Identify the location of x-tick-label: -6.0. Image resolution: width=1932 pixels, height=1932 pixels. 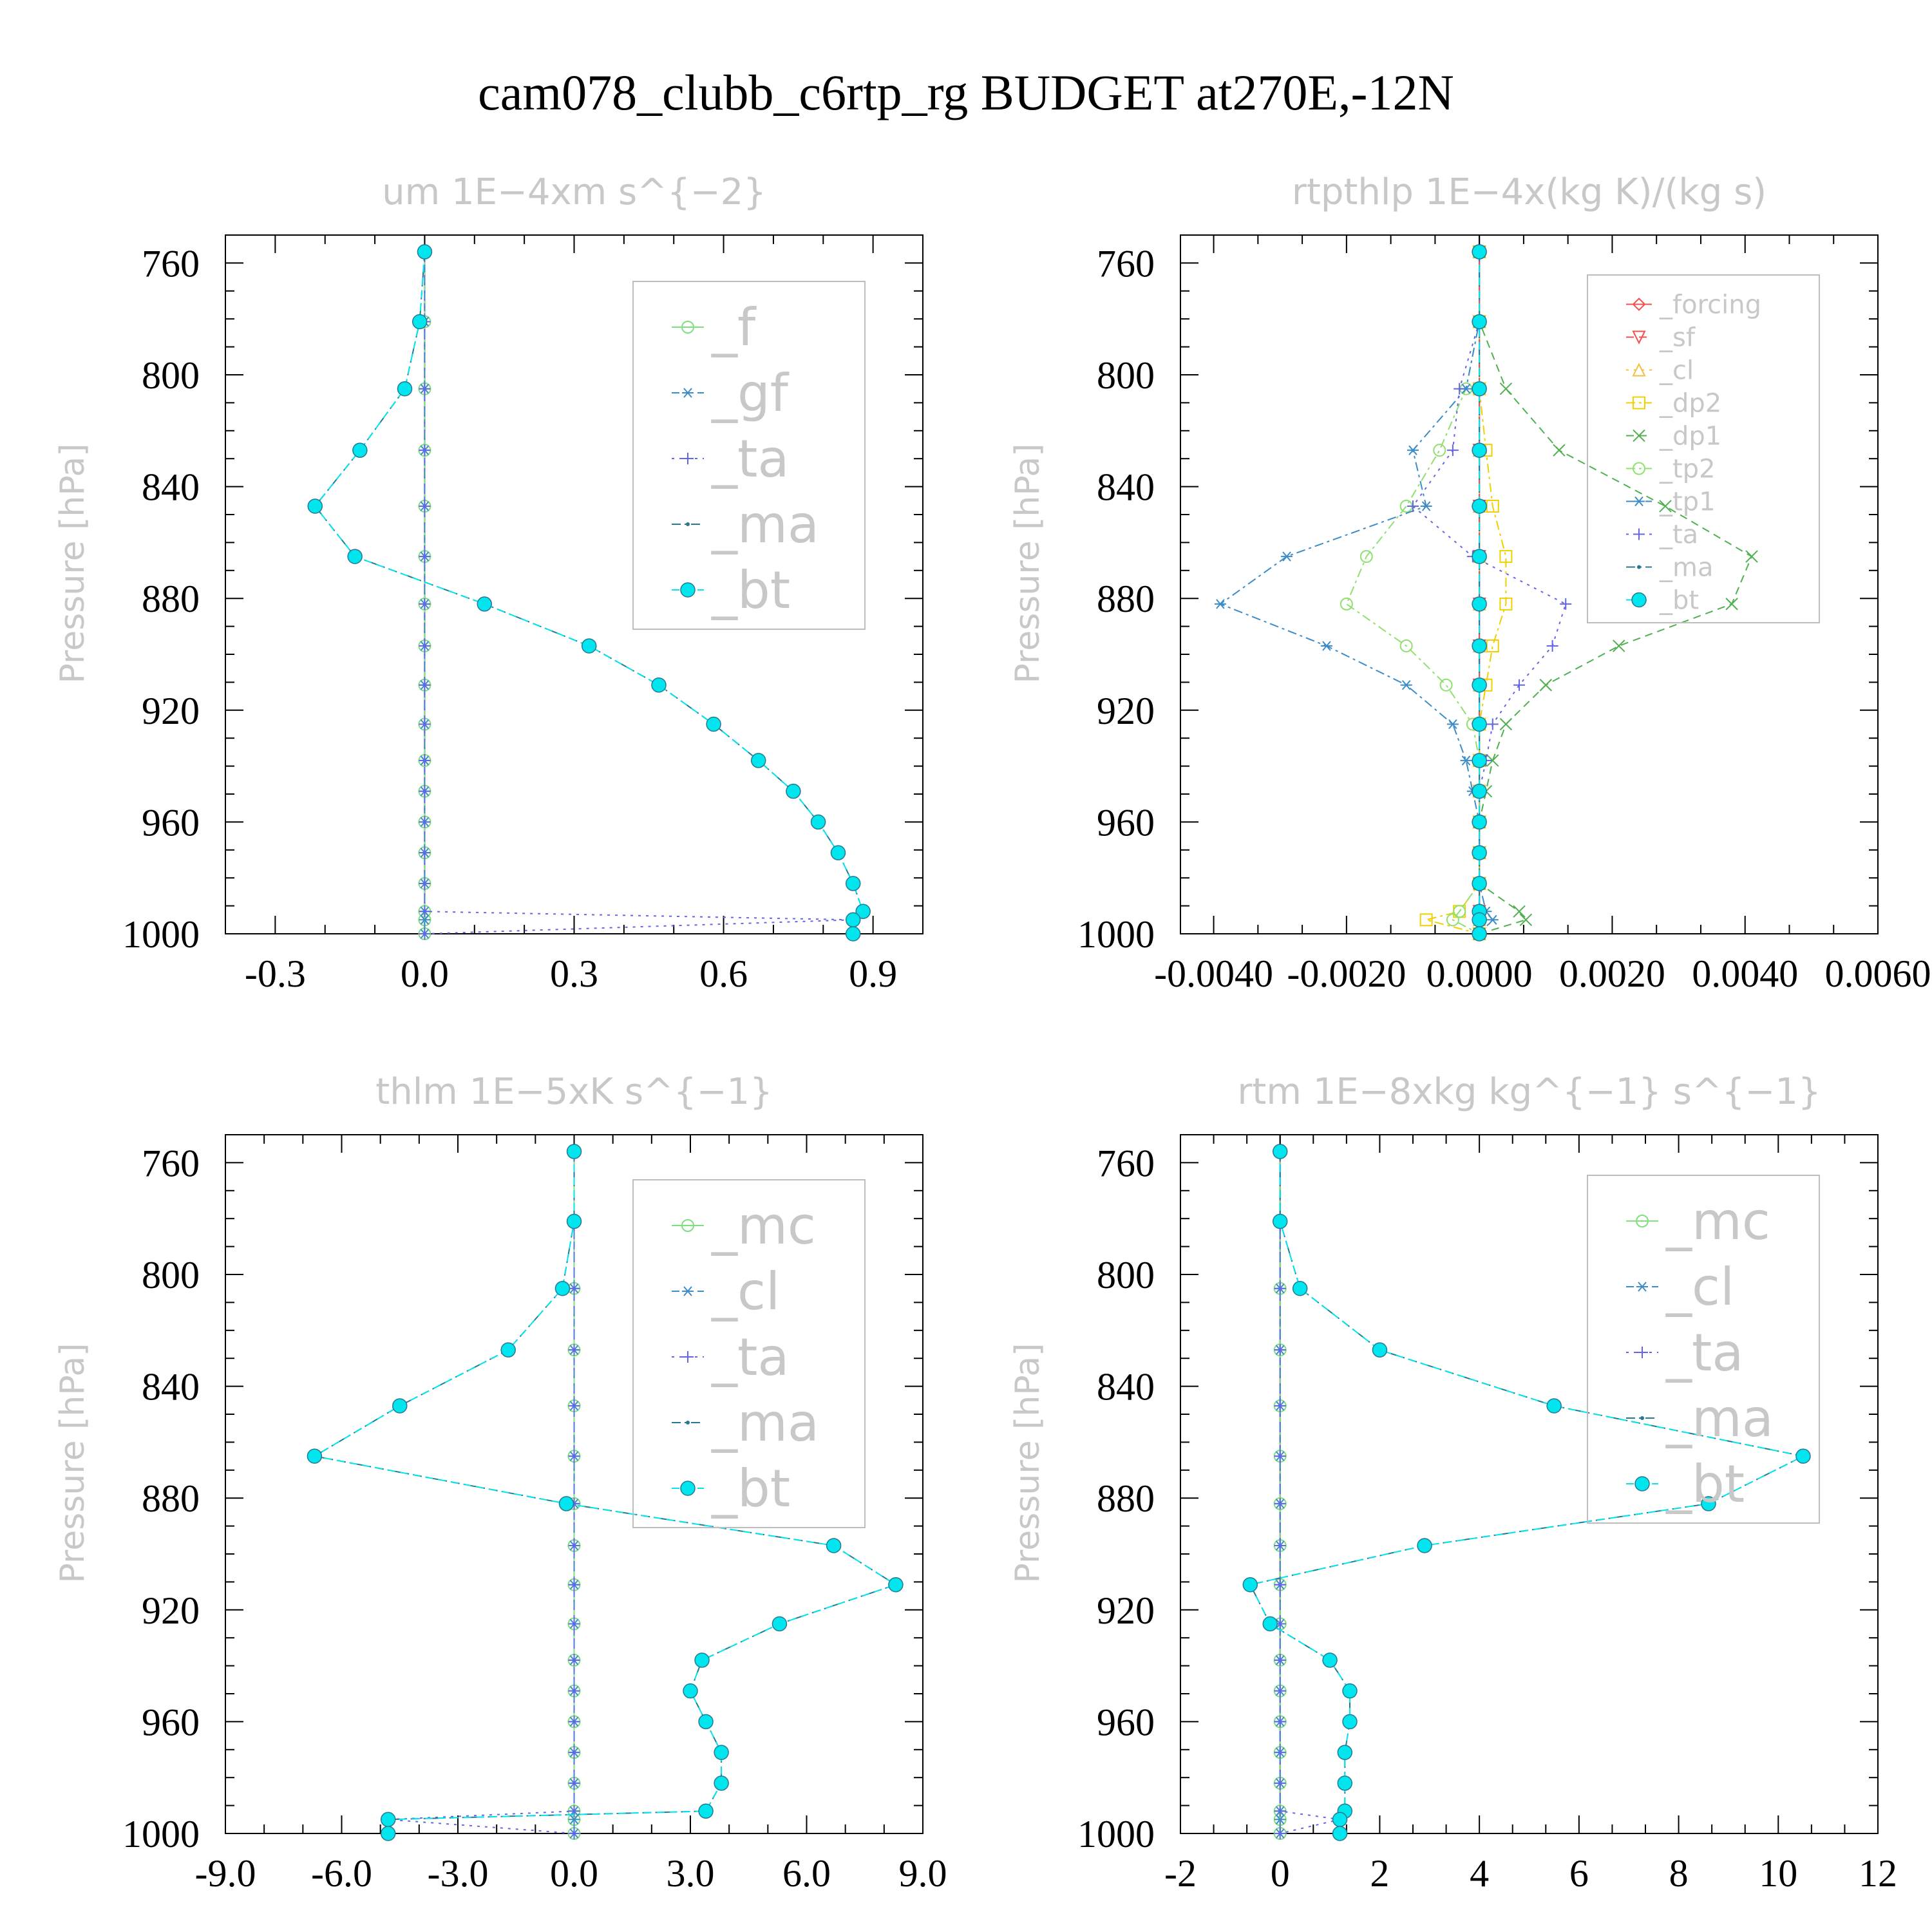
(341, 1874).